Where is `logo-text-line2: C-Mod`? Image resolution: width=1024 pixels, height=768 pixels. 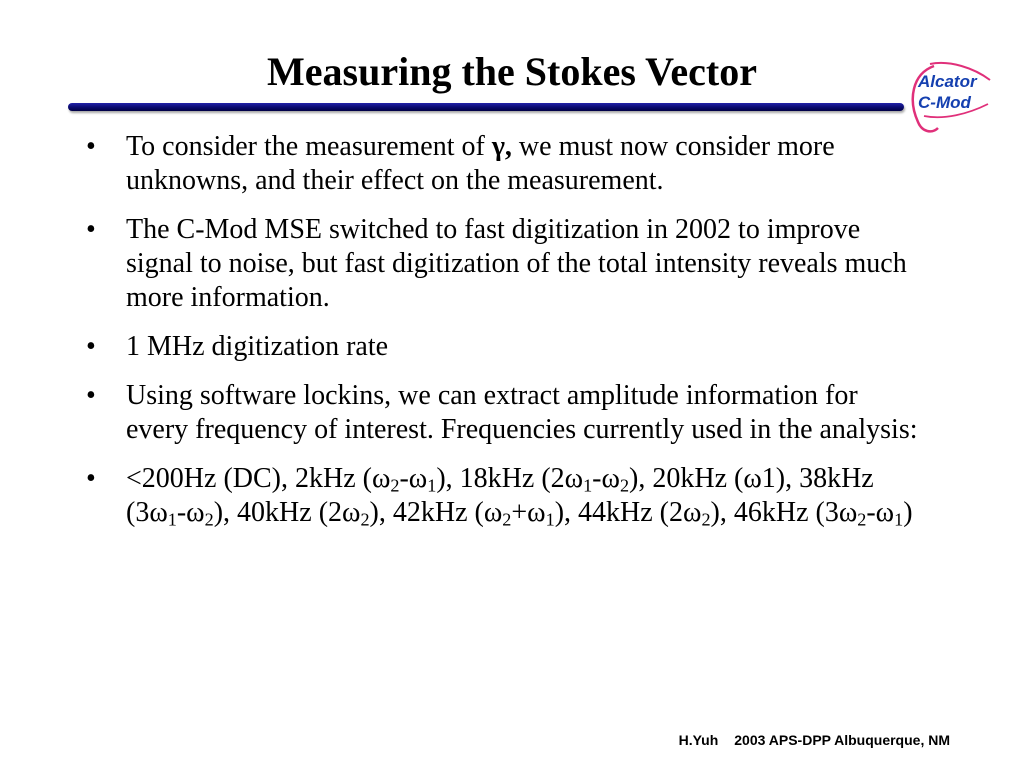
logo-text-line2: C-Mod is located at coordinates (944, 102).